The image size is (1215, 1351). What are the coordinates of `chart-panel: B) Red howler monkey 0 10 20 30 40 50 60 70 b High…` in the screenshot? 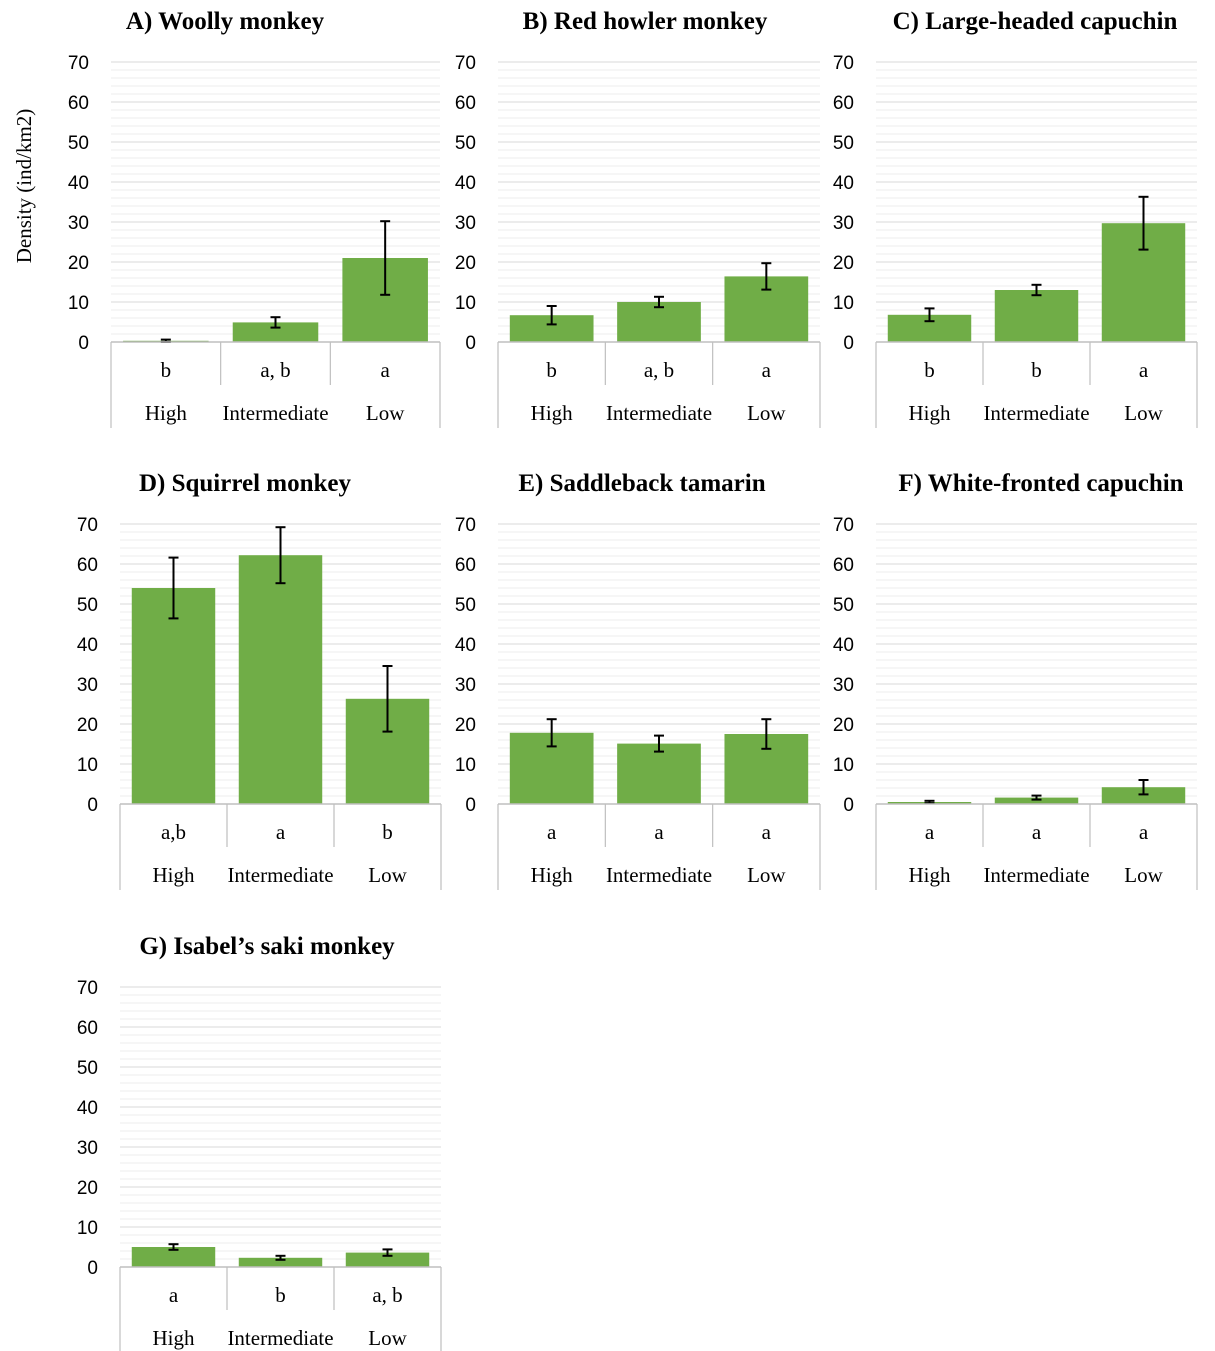 It's located at (638, 218).